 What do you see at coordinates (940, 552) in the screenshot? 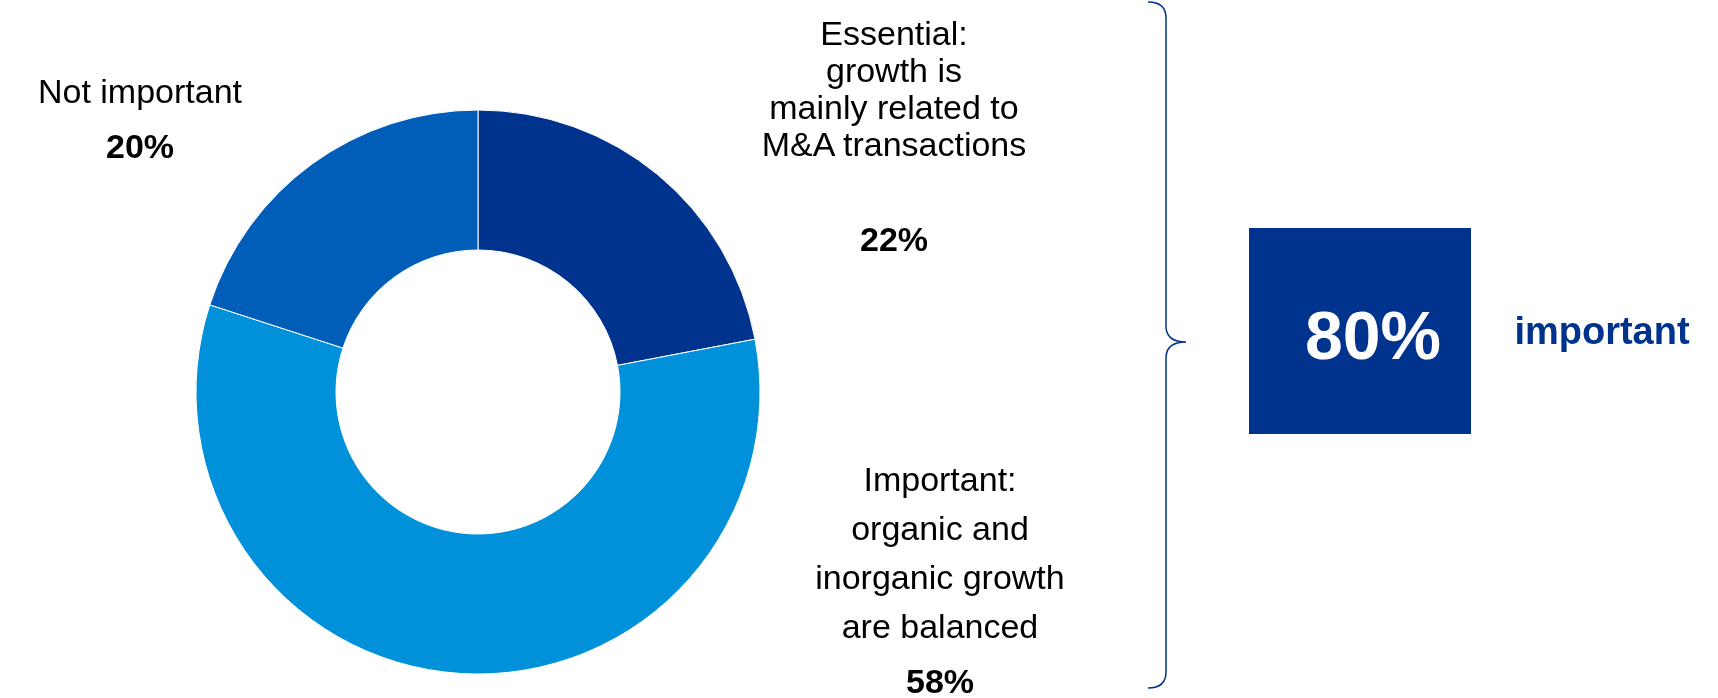
I see `slice-label: Important: organic and inorganic growth are balanced` at bounding box center [940, 552].